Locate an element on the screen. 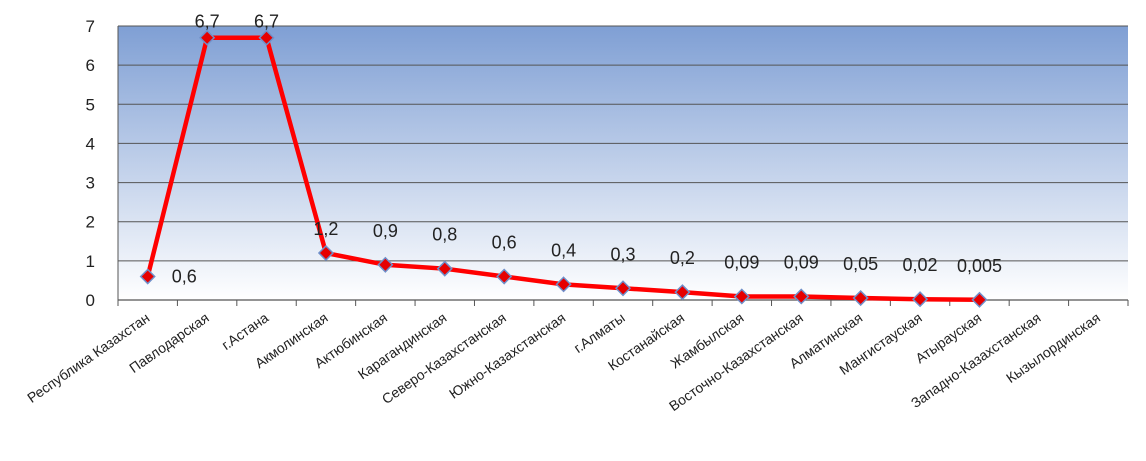 The image size is (1146, 461). data-label: 0,3 is located at coordinates (622, 254).